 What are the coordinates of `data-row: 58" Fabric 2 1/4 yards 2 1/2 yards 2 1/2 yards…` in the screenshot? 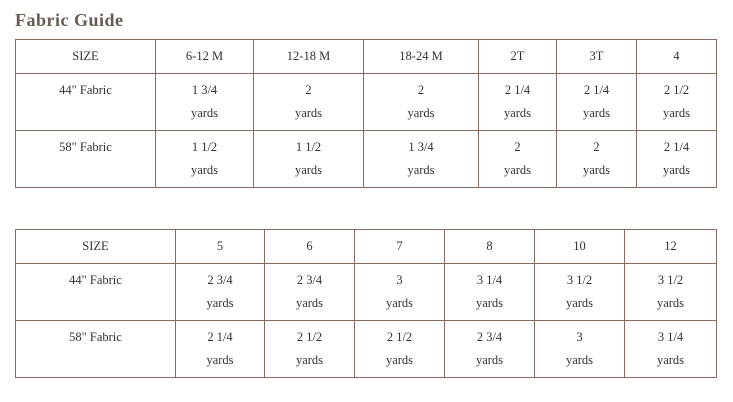 It's located at (366, 349).